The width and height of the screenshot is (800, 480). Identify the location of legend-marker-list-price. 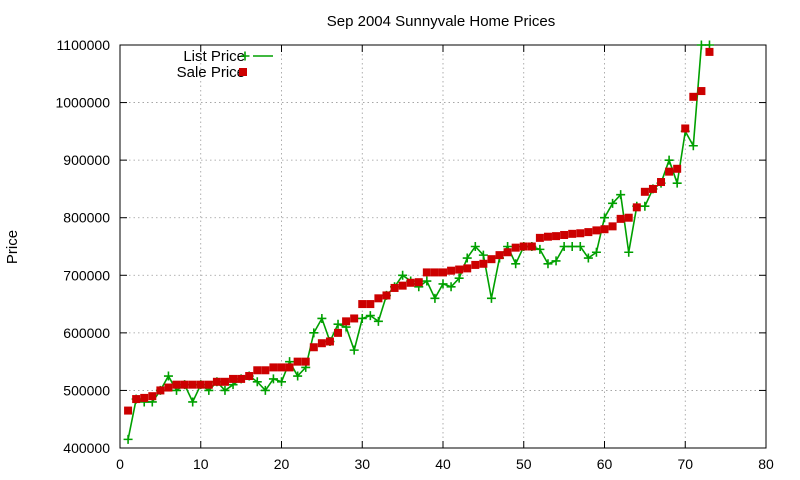
(245, 56).